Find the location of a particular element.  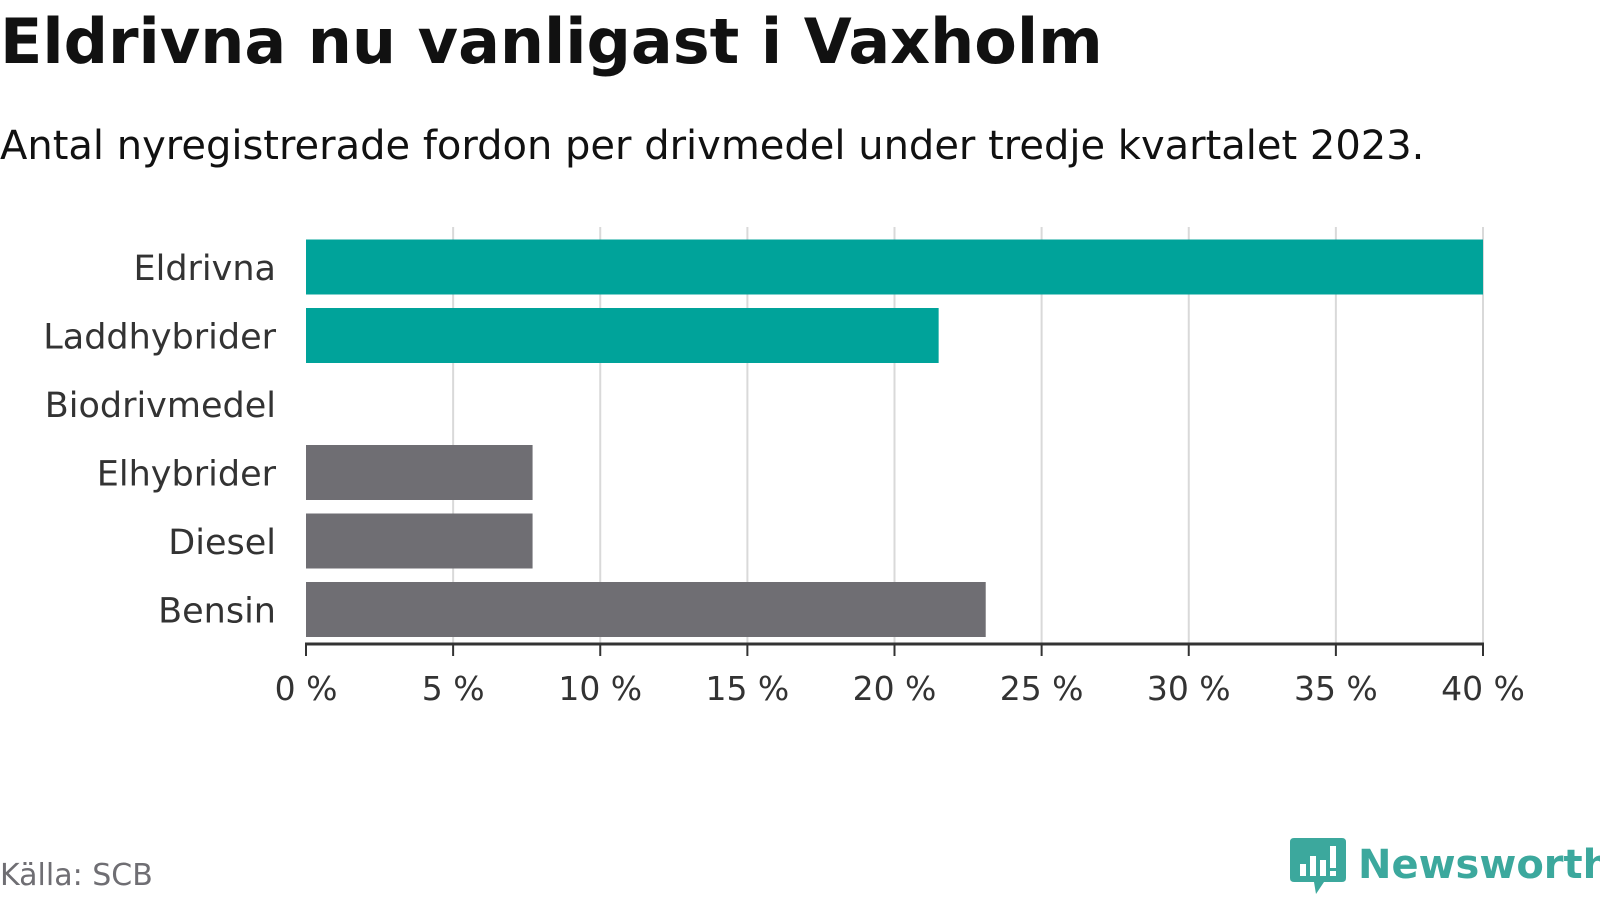

x-tick-label-3: 15 % is located at coordinates (747, 688).